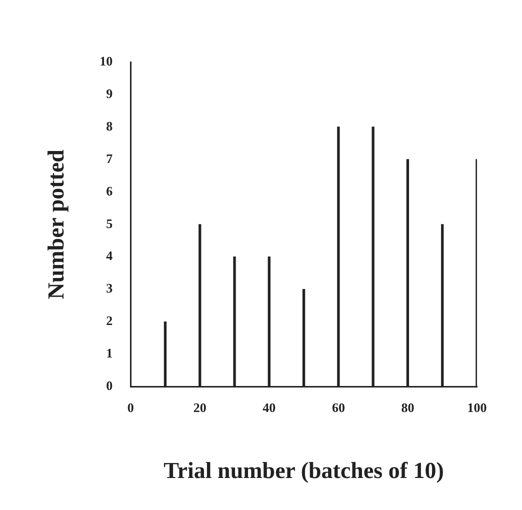 The height and width of the screenshot is (510, 522). I want to click on y-tick-label: 9, so click(110, 93).